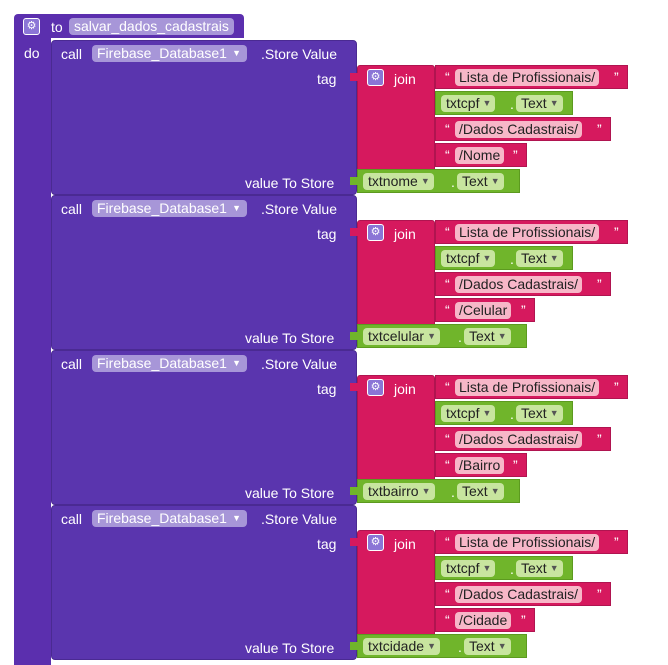 Image resolution: width=668 pixels, height=665 pixels. Describe the element at coordinates (438, 491) in the screenshot. I see `value-component-block: txtbairro ▼ . Text ▼` at that location.